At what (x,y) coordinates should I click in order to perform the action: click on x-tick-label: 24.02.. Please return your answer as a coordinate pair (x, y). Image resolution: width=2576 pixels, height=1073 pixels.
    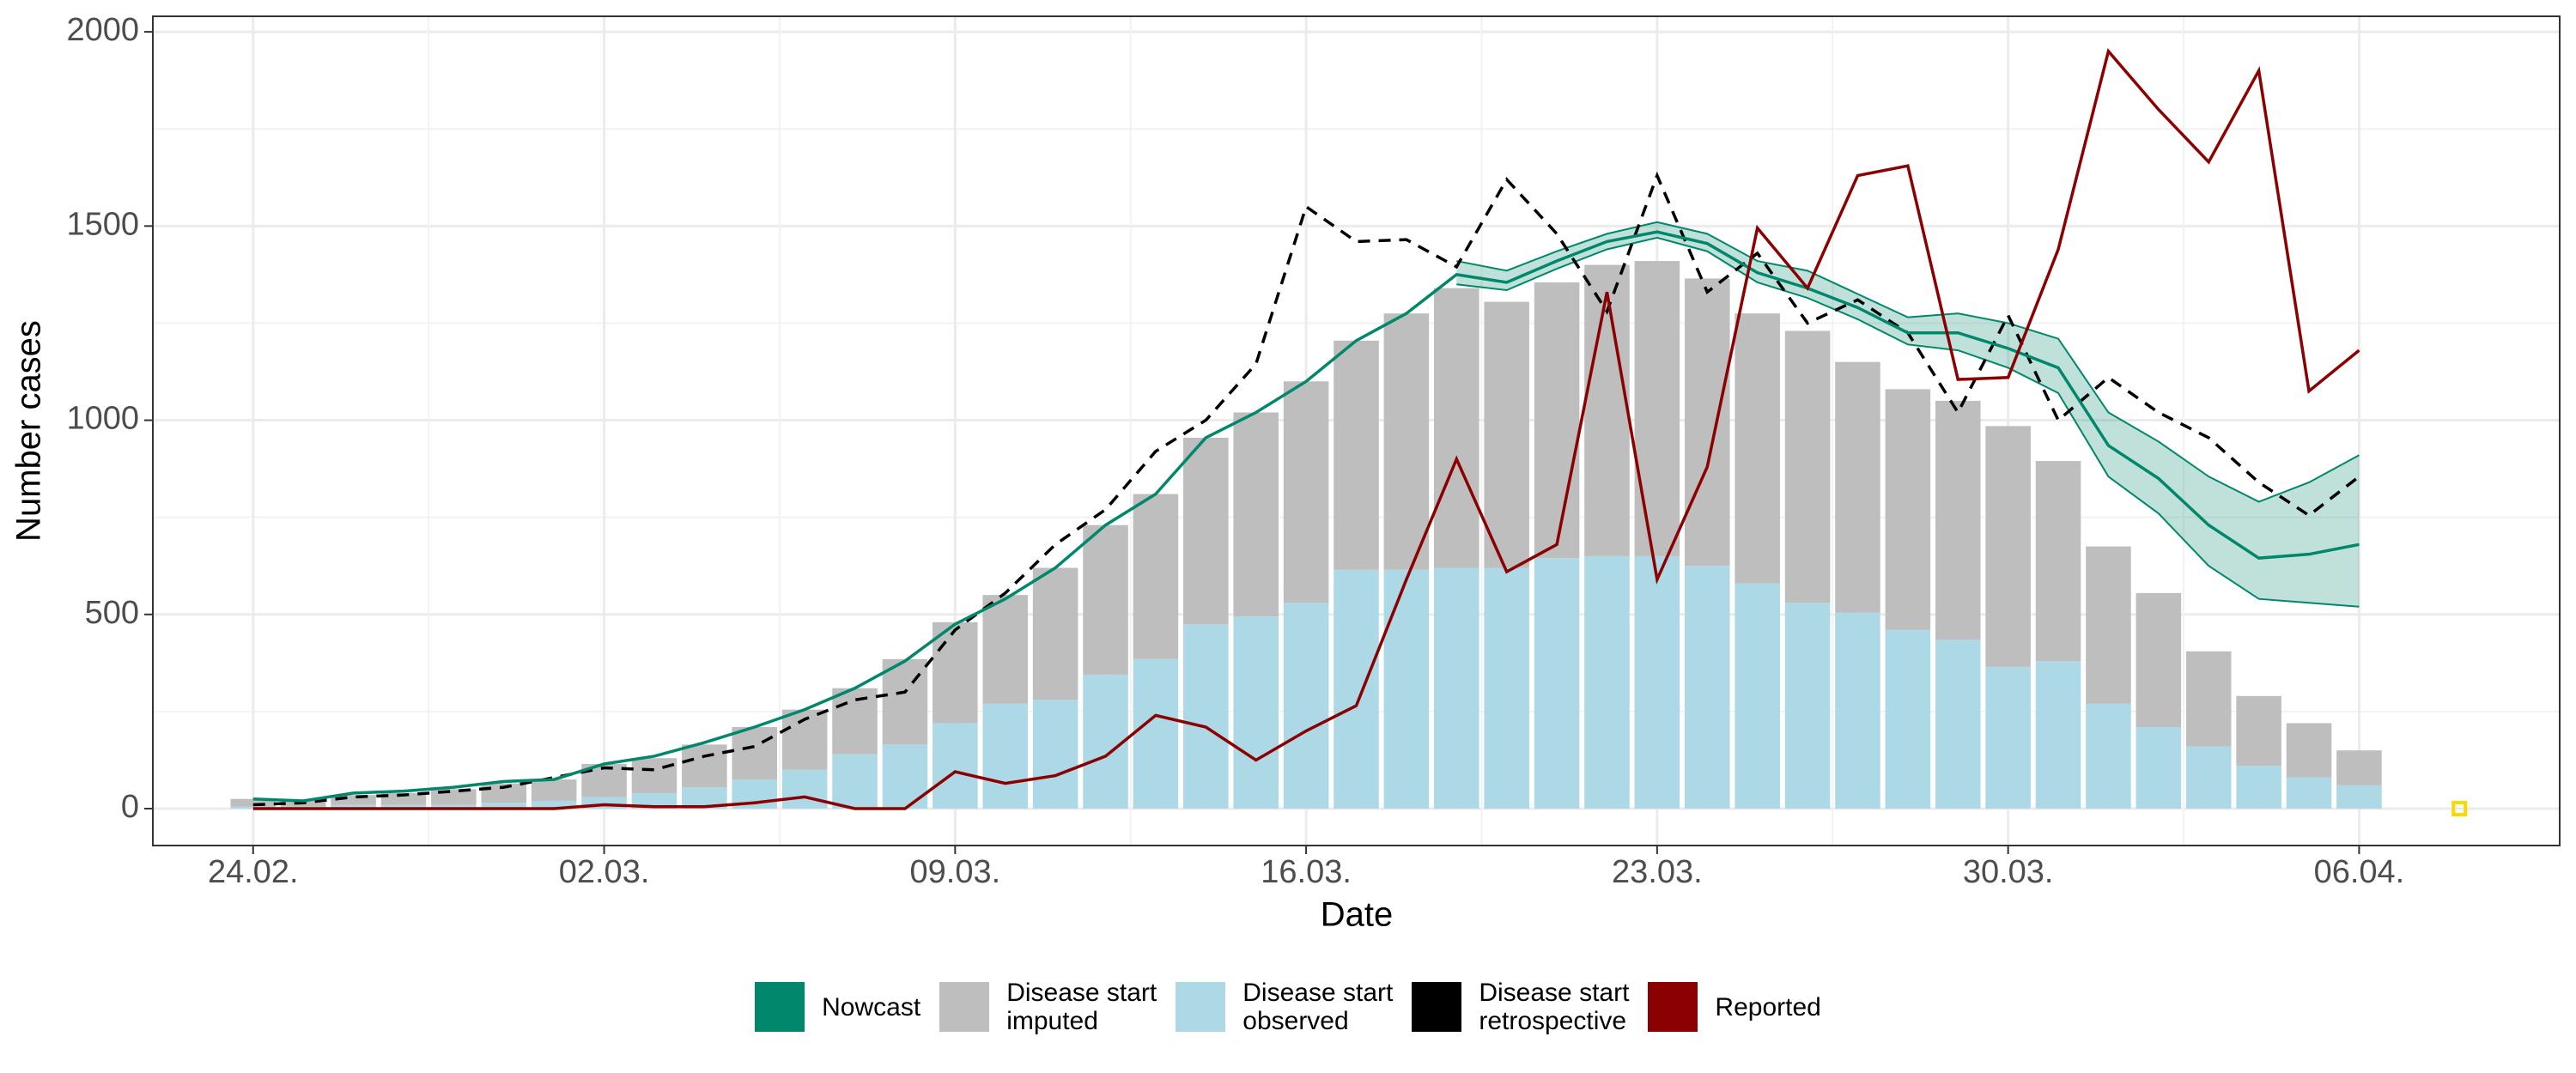
    Looking at the image, I should click on (253, 872).